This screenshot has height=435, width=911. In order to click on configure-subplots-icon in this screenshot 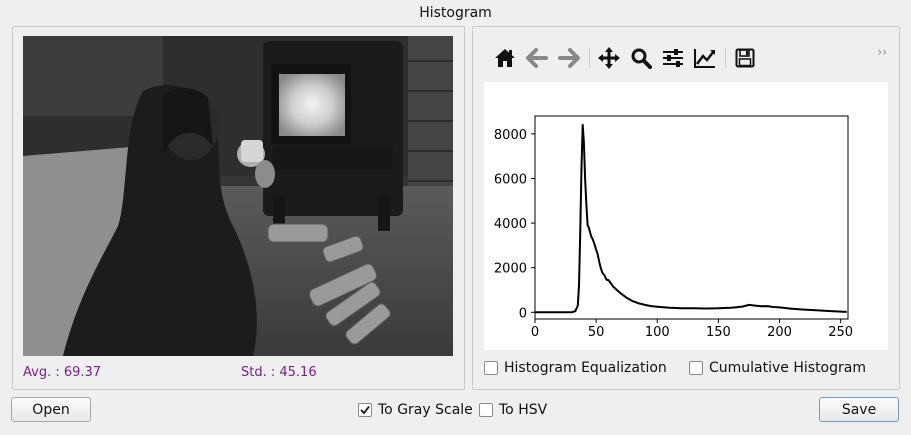, I will do `click(673, 58)`.